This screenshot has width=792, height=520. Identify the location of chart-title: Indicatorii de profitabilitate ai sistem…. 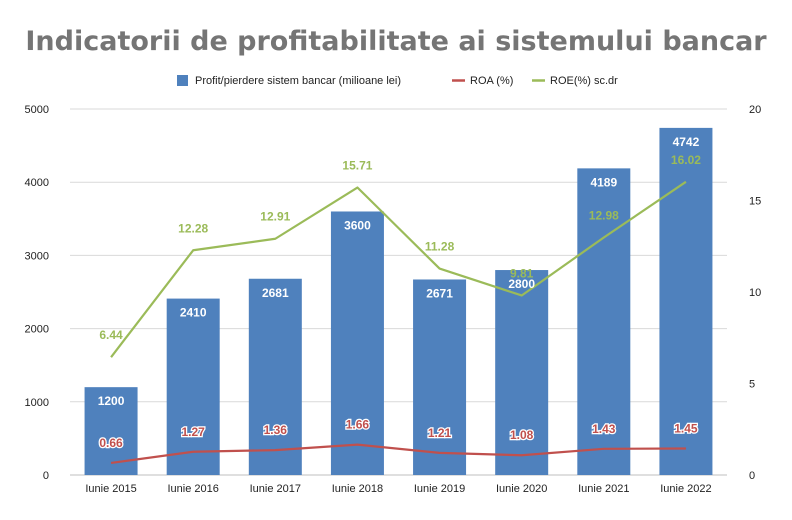
(396, 41).